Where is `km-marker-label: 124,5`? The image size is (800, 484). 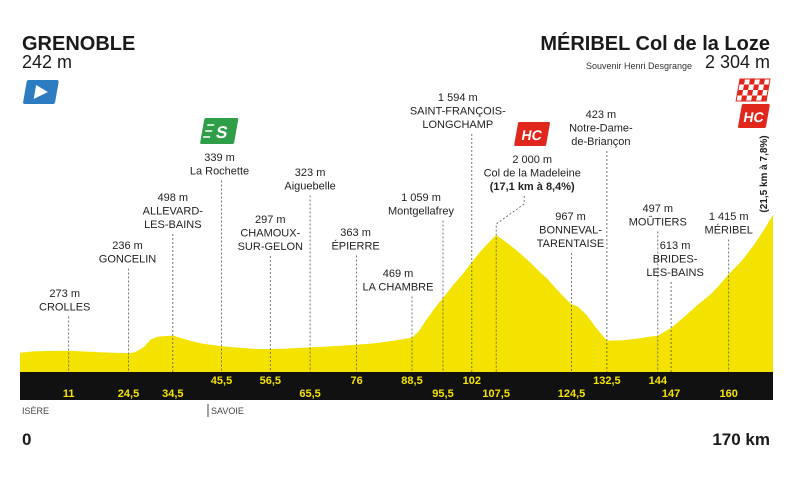 km-marker-label: 124,5 is located at coordinates (572, 394).